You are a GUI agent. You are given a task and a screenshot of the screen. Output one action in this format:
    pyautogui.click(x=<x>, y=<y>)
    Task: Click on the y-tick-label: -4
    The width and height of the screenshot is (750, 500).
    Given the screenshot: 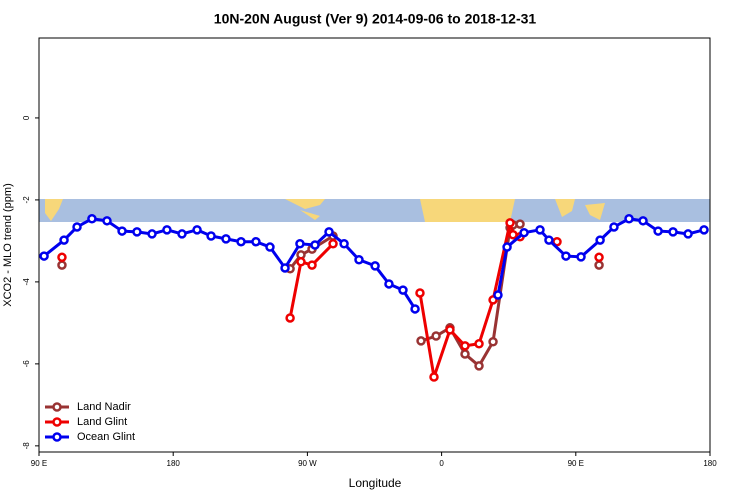 What is the action you would take?
    pyautogui.click(x=26, y=282)
    